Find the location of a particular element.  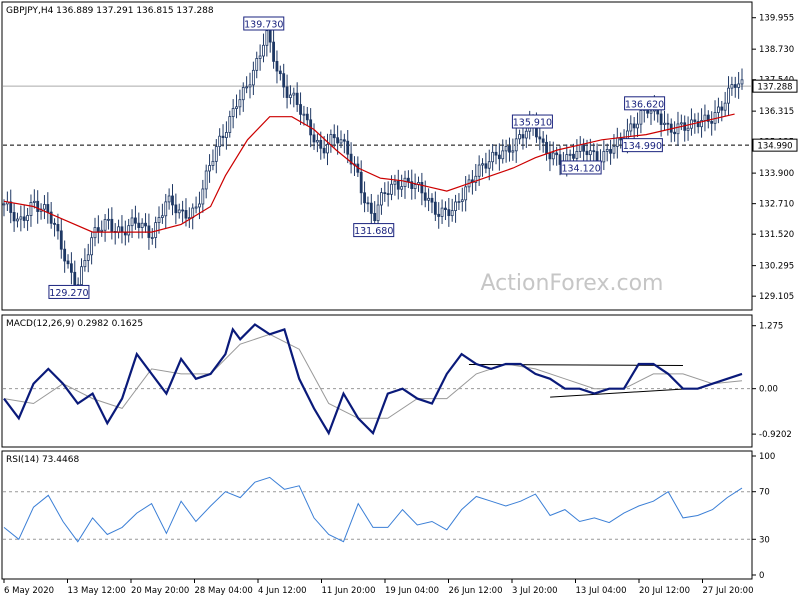

rsi-line is located at coordinates (373, 509).